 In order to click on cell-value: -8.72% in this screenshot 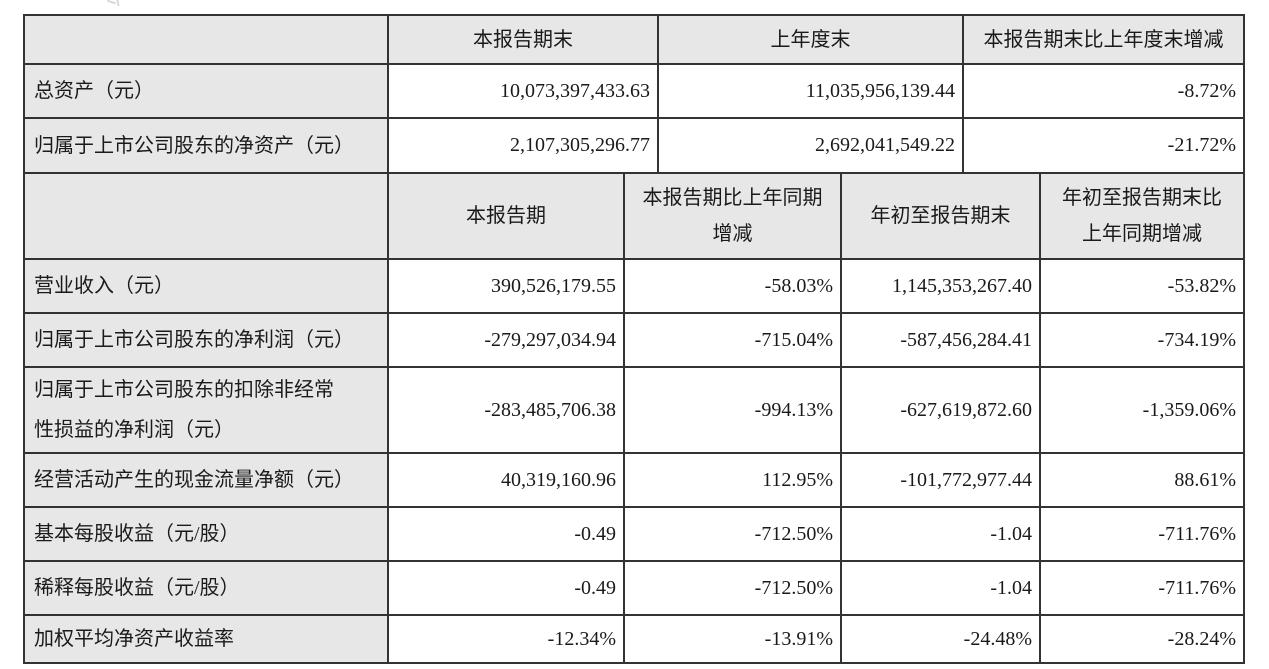, I will do `click(1103, 91)`.